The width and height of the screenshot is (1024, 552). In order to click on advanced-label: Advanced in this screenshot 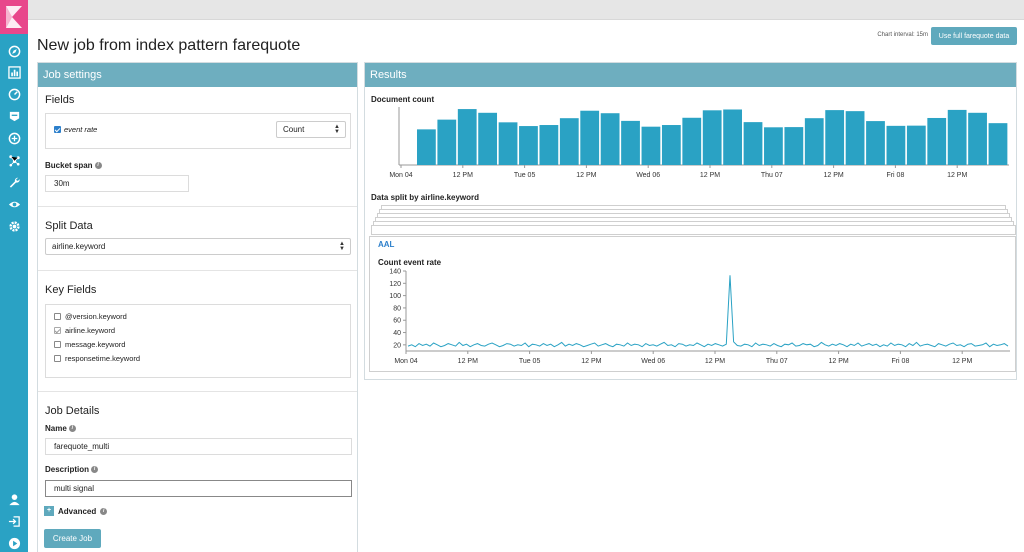, I will do `click(77, 511)`.